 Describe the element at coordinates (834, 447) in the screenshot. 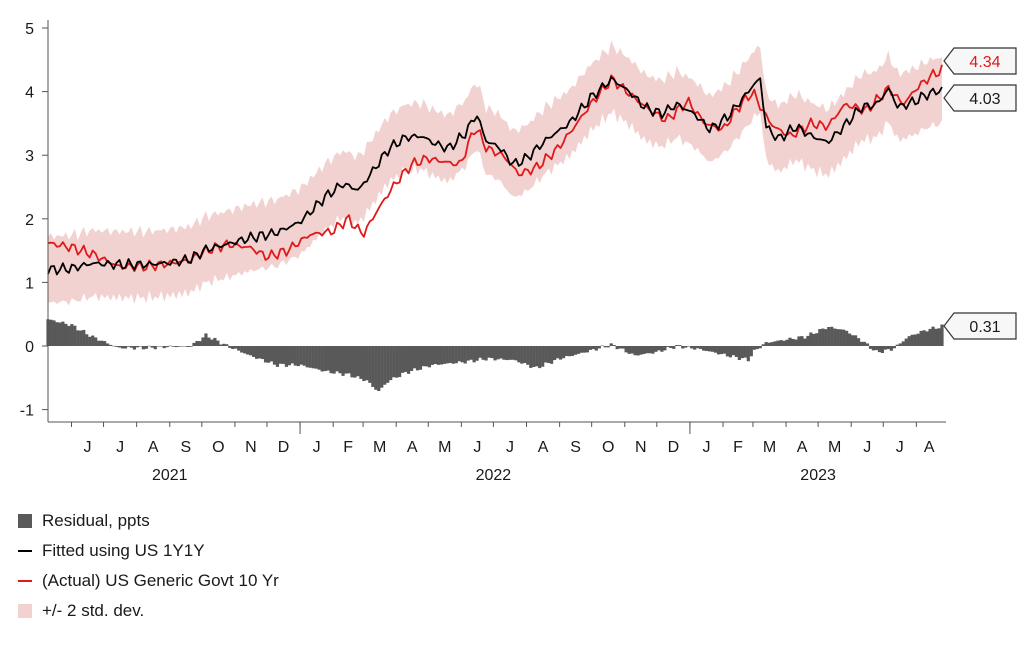

I see `x-month-label: M` at that location.